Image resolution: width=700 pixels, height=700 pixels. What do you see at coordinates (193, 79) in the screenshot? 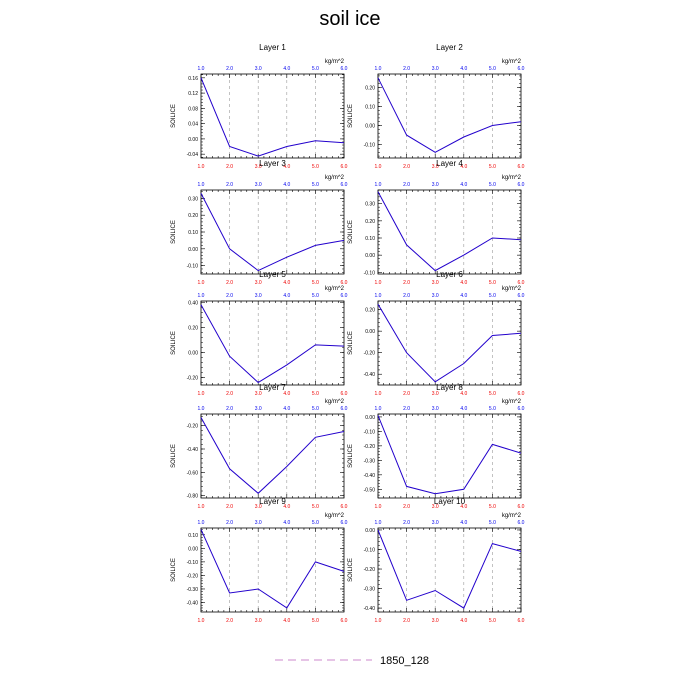
I see `y-tick-label: 0.16` at bounding box center [193, 79].